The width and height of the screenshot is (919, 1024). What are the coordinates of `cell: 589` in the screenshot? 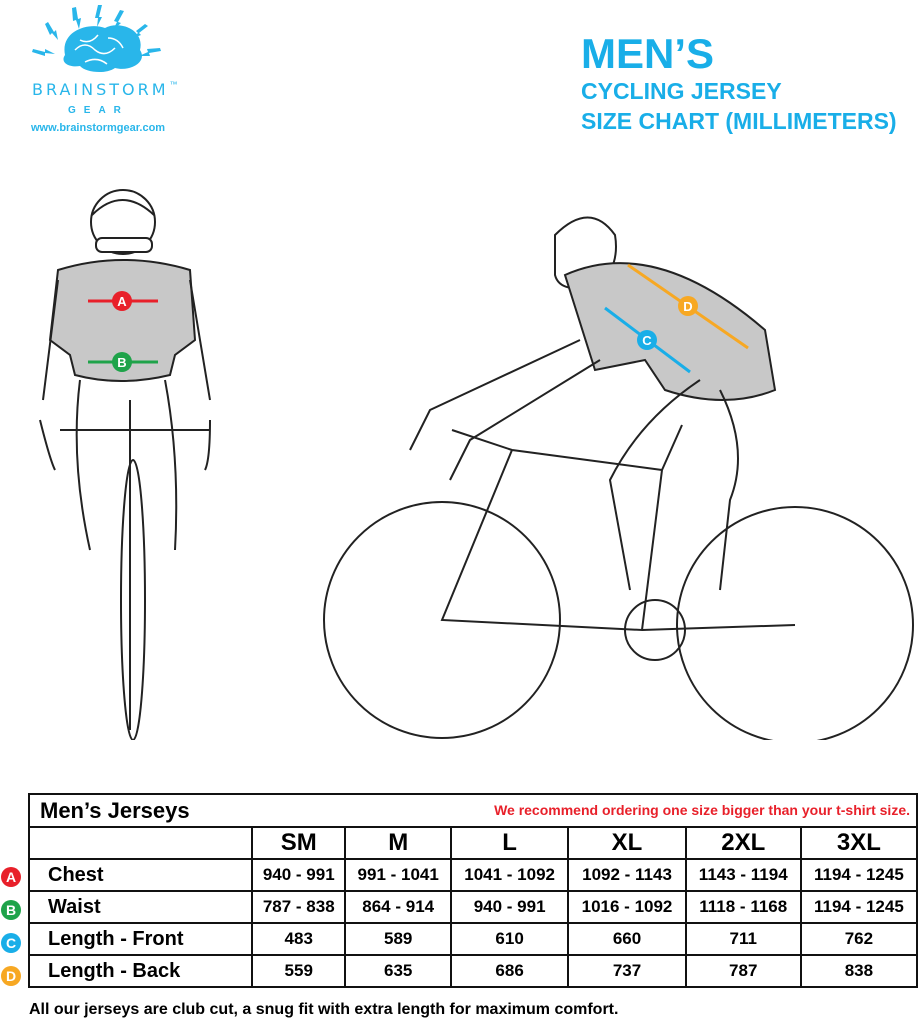 It's located at (398, 939).